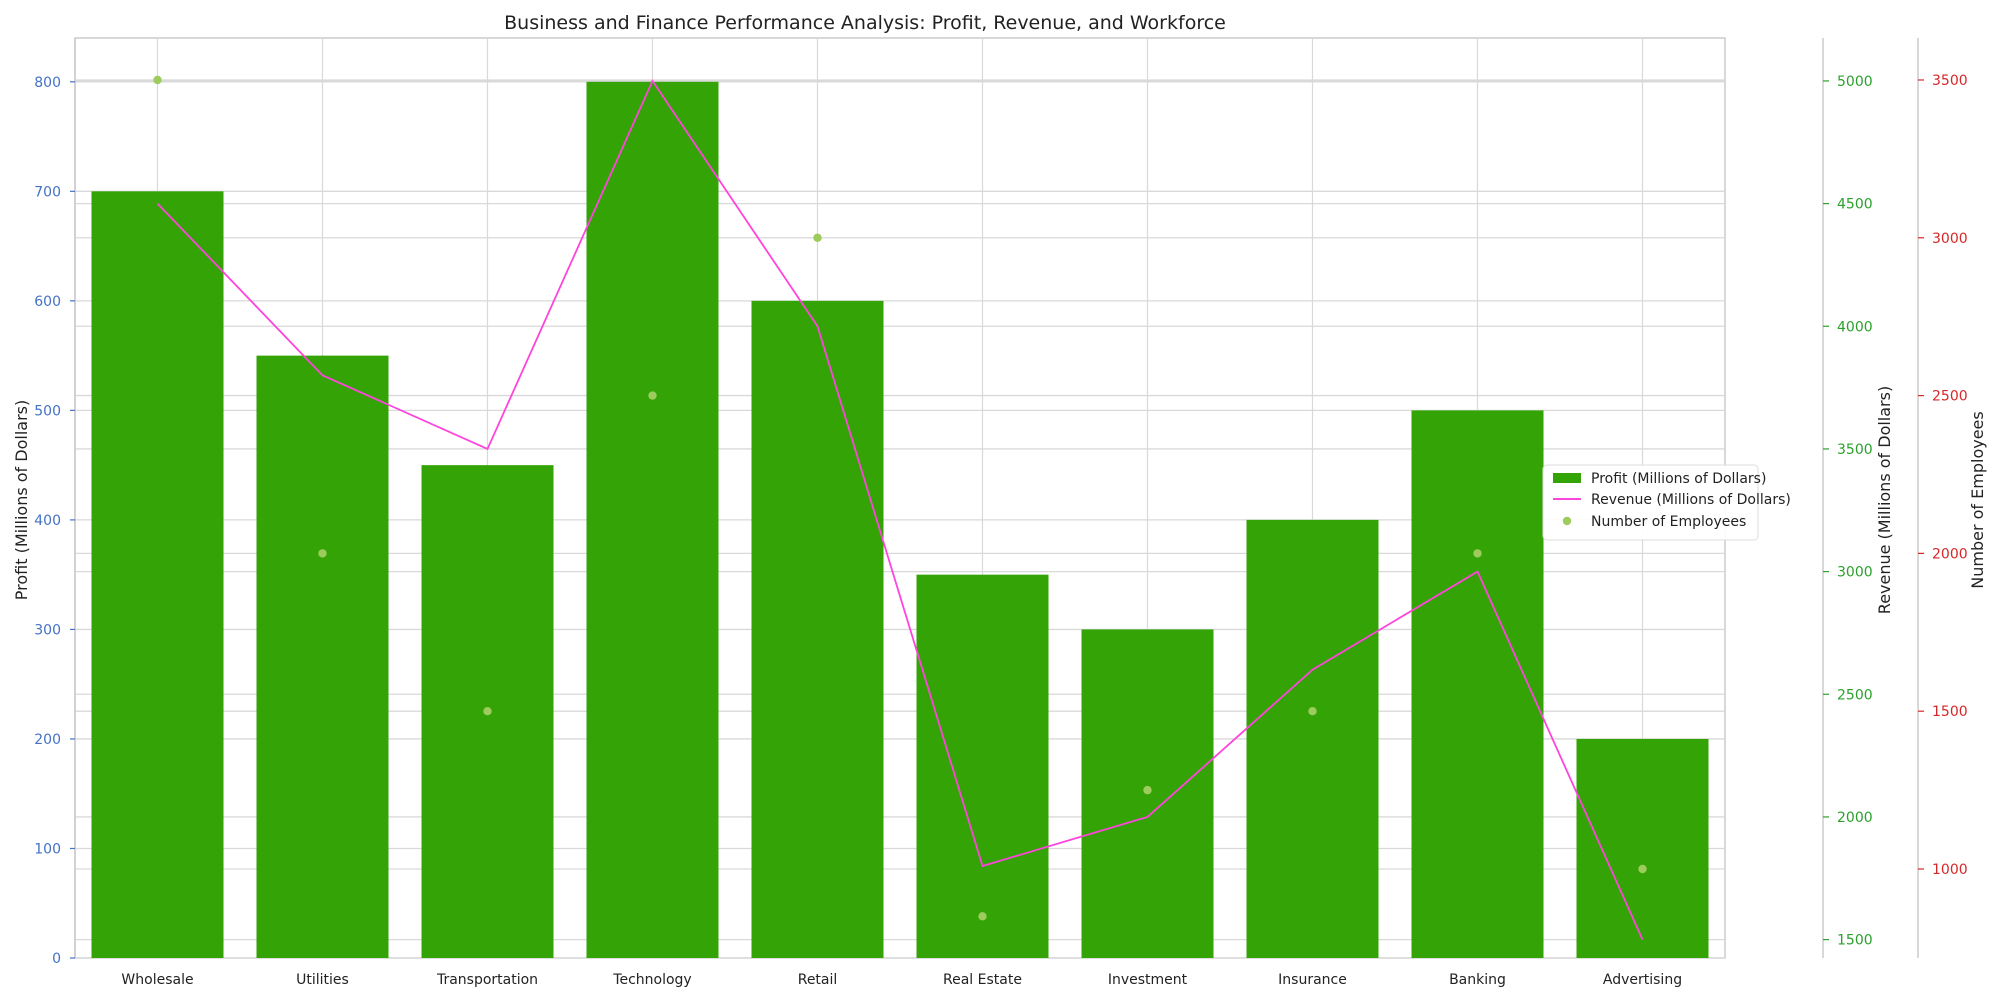 The height and width of the screenshot is (1000, 2000). I want to click on x-tick-label: Real Estate, so click(982, 980).